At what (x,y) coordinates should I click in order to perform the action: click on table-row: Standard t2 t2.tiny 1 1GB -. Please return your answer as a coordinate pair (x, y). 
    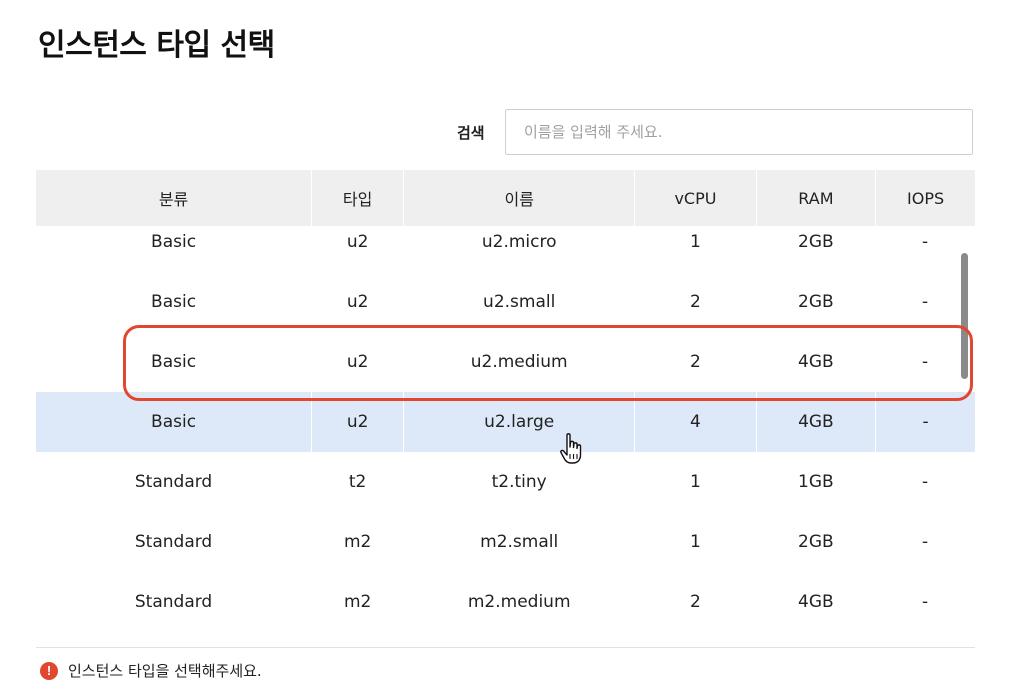
    Looking at the image, I should click on (505, 482).